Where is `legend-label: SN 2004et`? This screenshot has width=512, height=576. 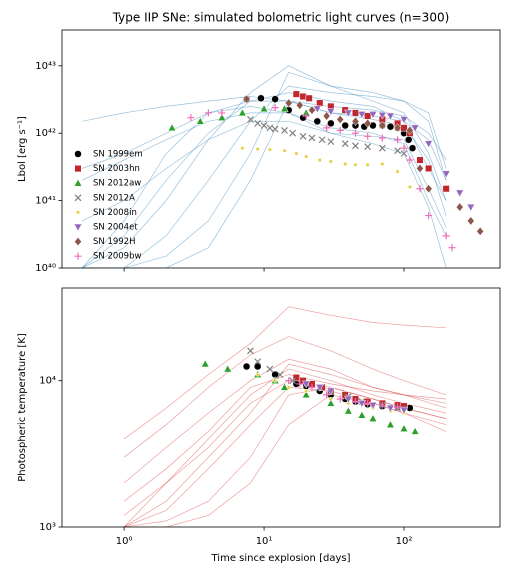 legend-label: SN 2004et is located at coordinates (115, 228).